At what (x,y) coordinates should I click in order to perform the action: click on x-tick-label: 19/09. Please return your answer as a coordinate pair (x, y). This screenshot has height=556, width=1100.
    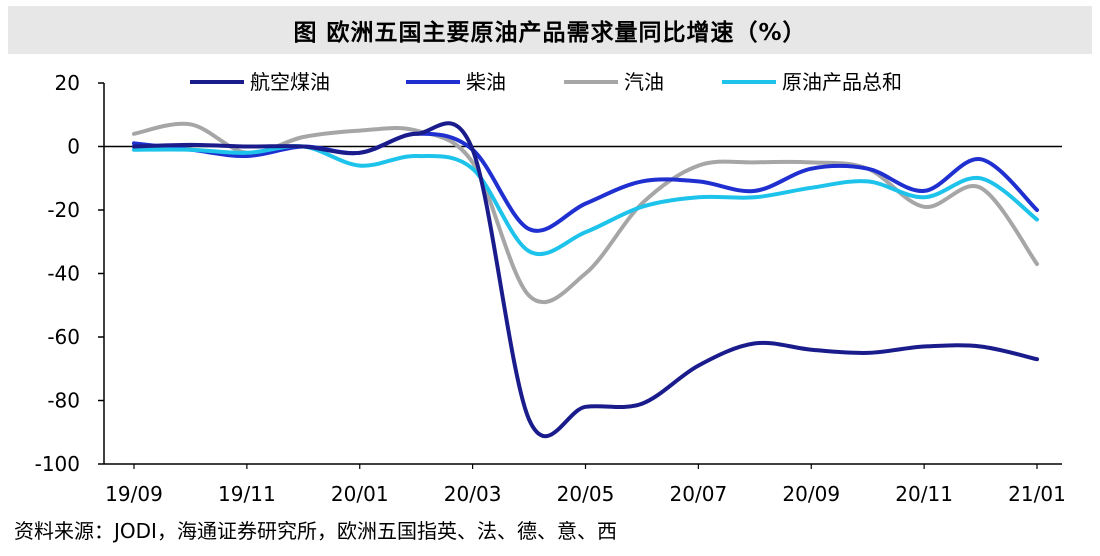
    Looking at the image, I should click on (134, 494).